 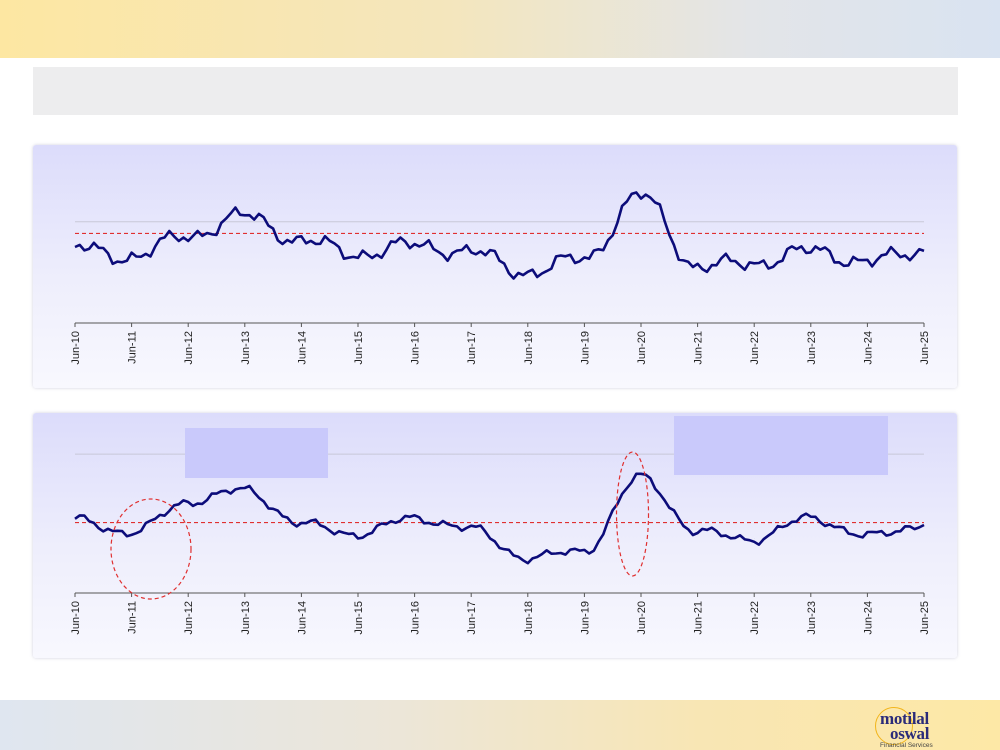 What do you see at coordinates (904, 718) in the screenshot?
I see `logo-text-line1: motilal` at bounding box center [904, 718].